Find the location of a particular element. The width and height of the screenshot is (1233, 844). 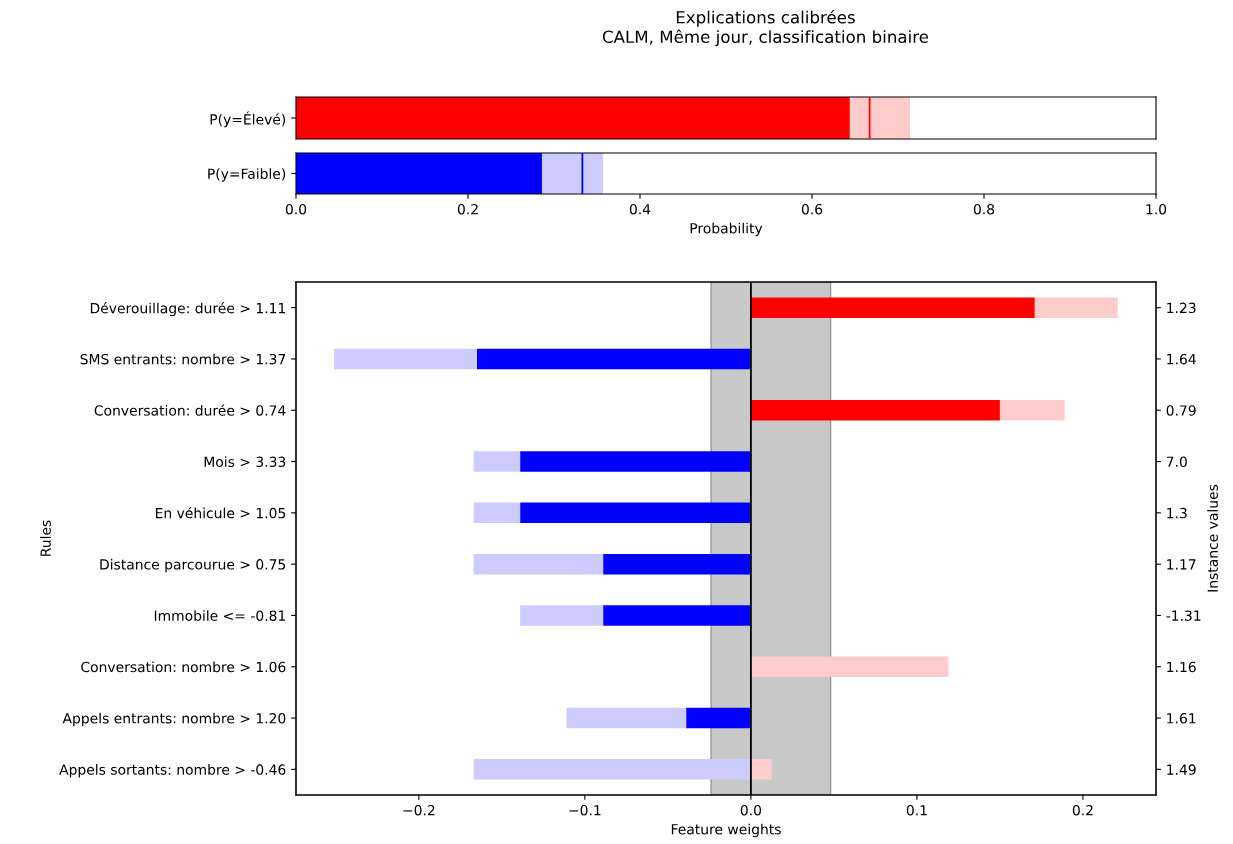

y2-tick-label: 1.16 is located at coordinates (1181, 667).